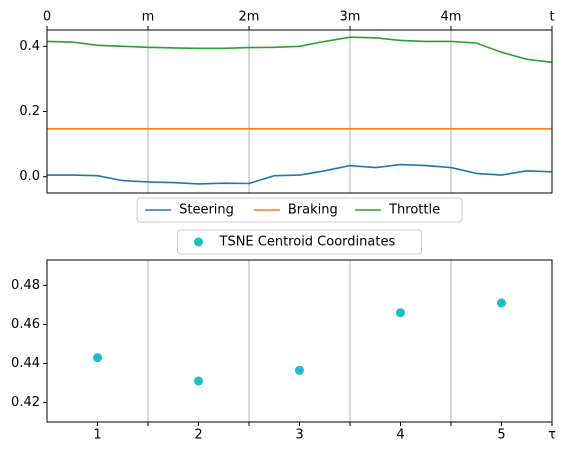 The width and height of the screenshot is (569, 458). Describe the element at coordinates (29, 111) in the screenshot. I see `y-tick-label: 0.2` at that location.